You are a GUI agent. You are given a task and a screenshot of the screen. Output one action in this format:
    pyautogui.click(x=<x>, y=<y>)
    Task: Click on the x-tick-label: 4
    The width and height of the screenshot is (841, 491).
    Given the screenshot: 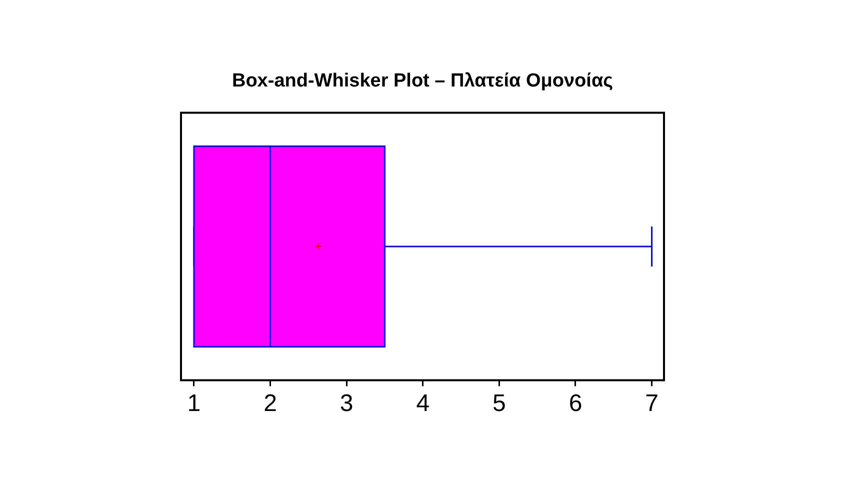 What is the action you would take?
    pyautogui.click(x=423, y=404)
    